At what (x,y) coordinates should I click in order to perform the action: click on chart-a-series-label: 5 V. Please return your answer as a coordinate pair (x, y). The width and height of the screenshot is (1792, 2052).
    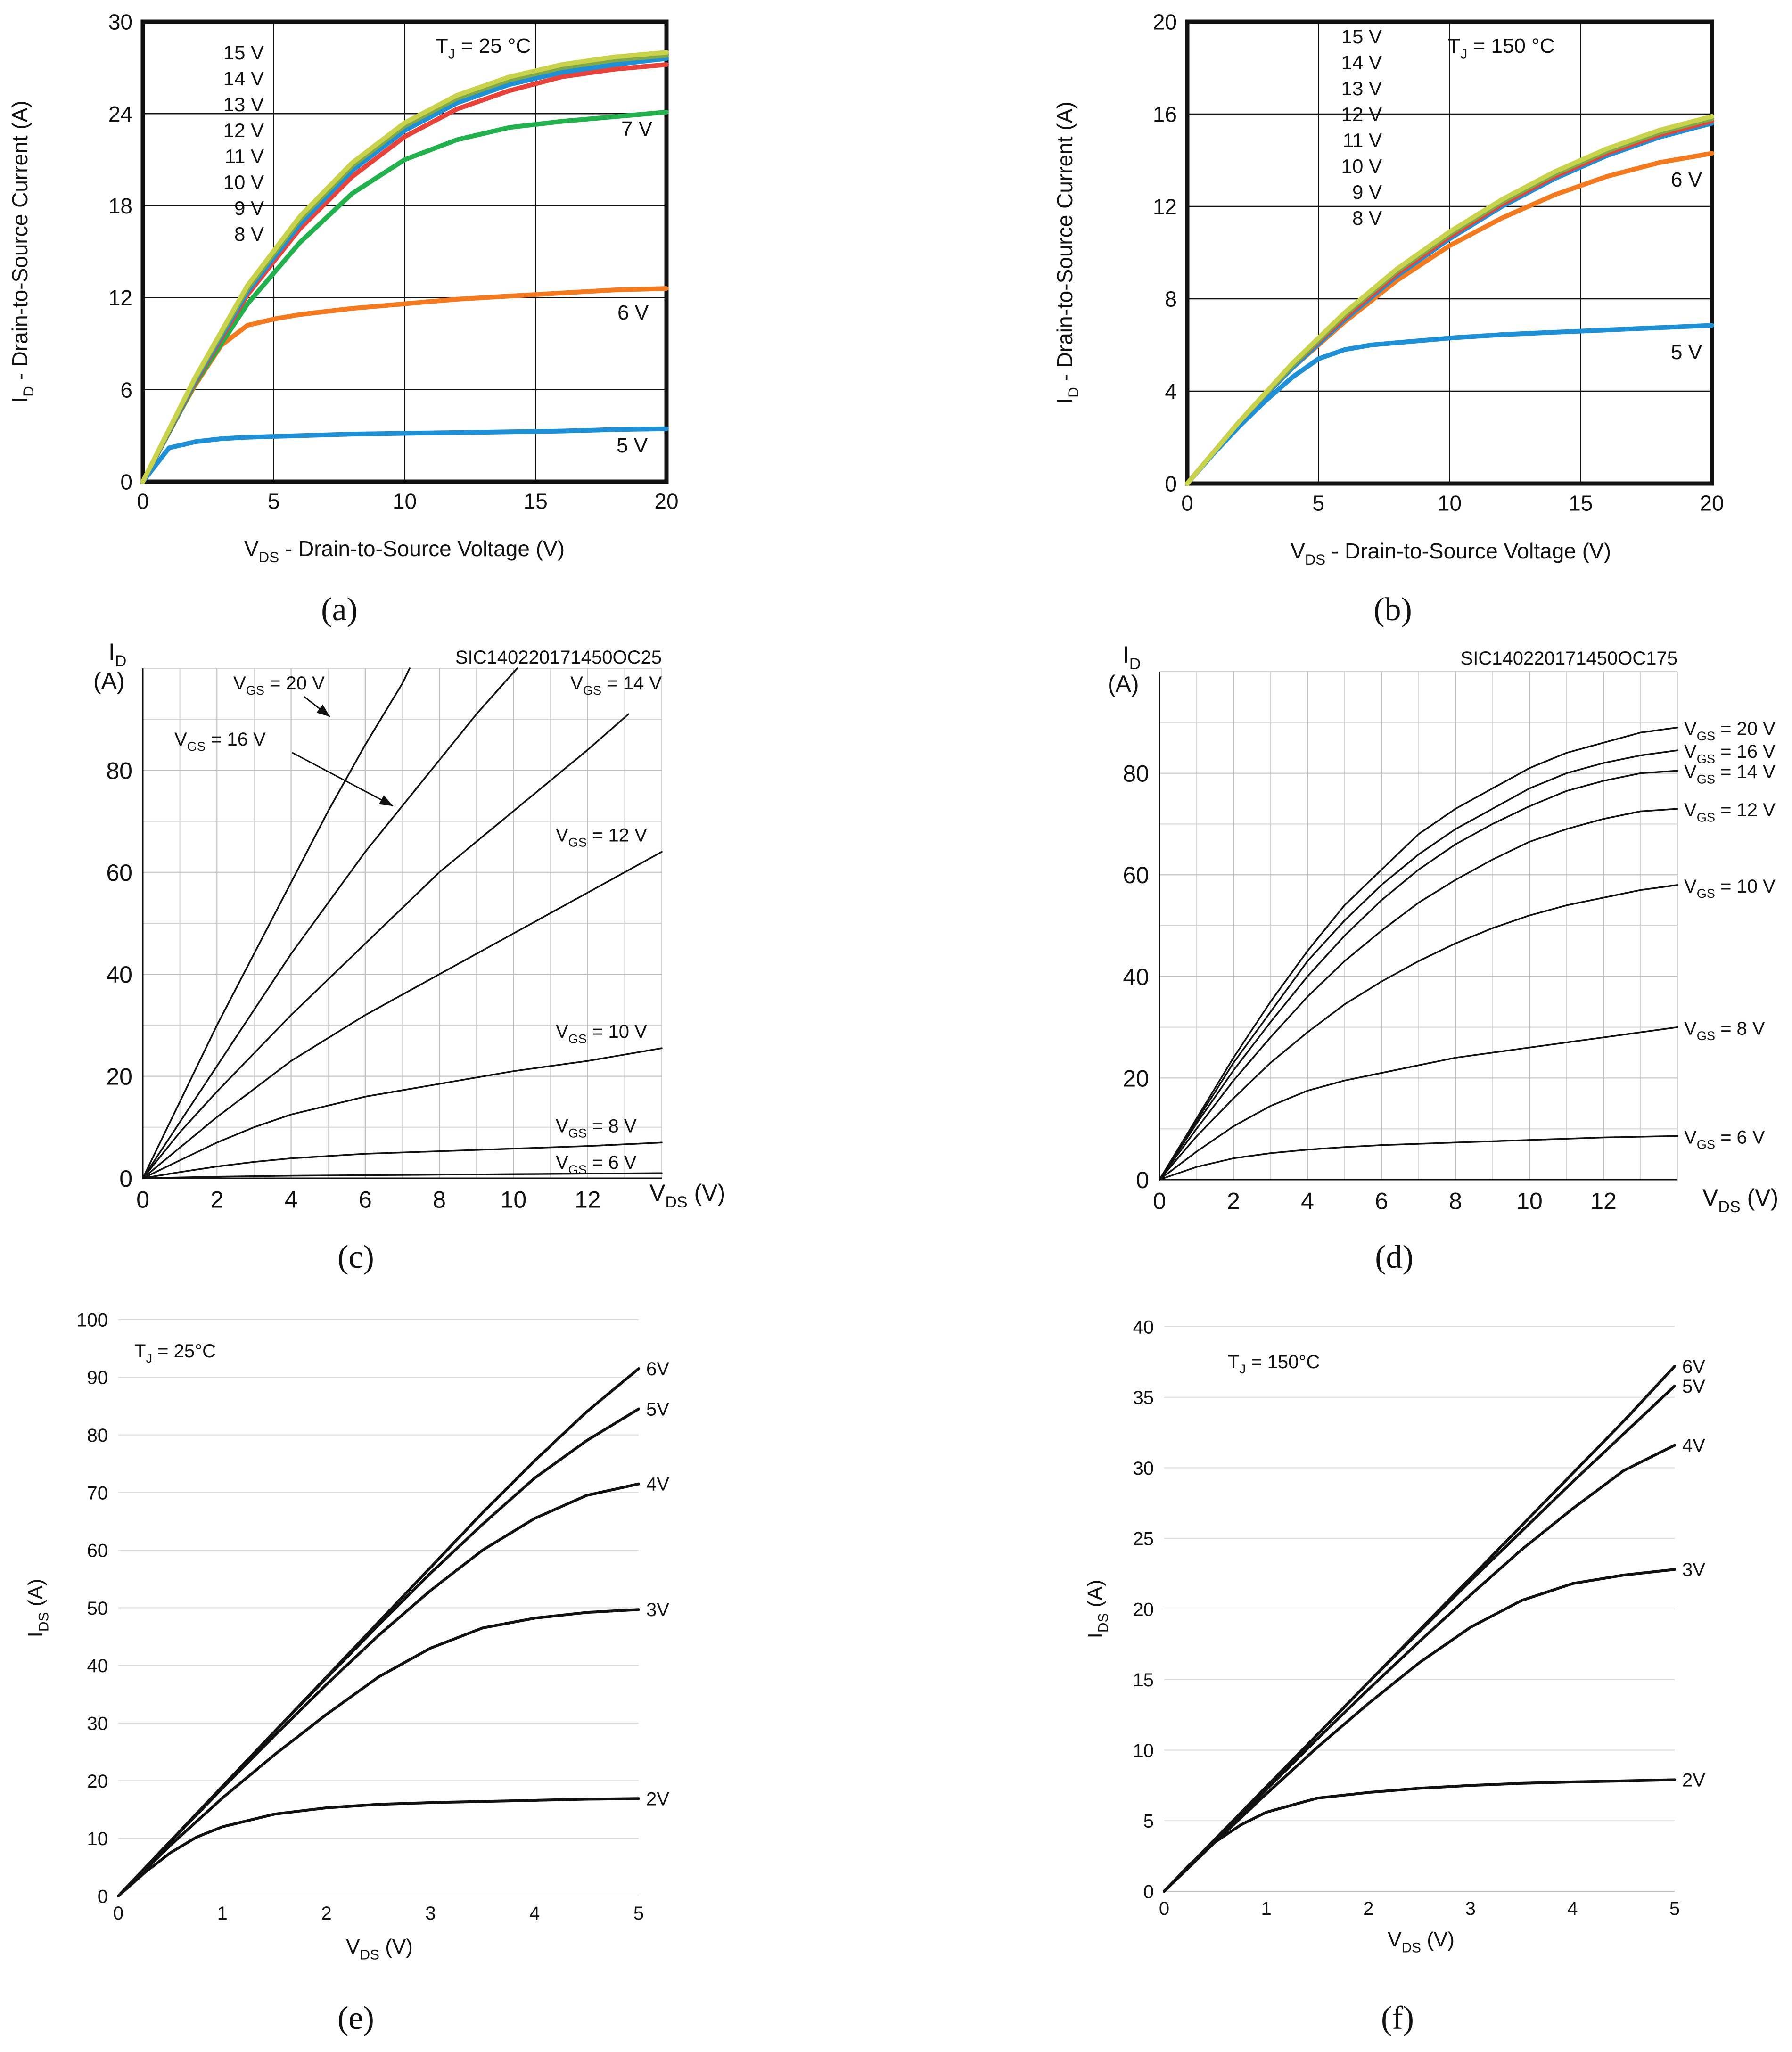
    Looking at the image, I should click on (632, 445).